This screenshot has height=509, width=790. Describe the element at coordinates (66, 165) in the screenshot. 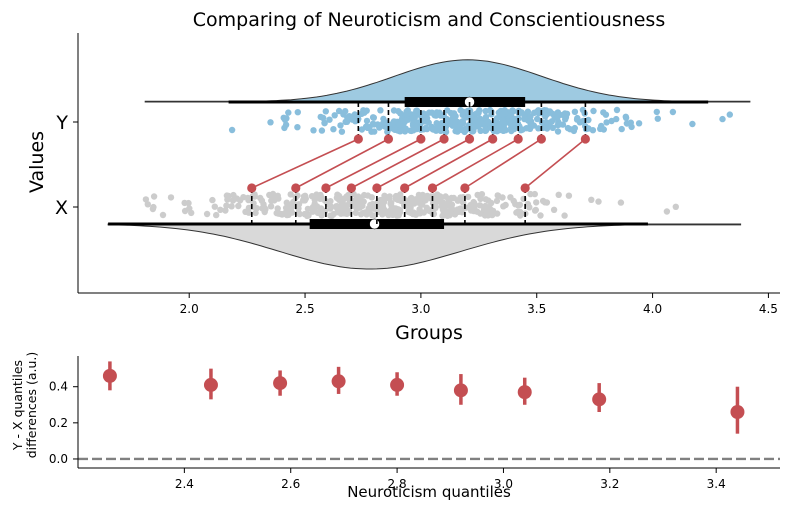

I see `top-y-ticks: YX` at that location.